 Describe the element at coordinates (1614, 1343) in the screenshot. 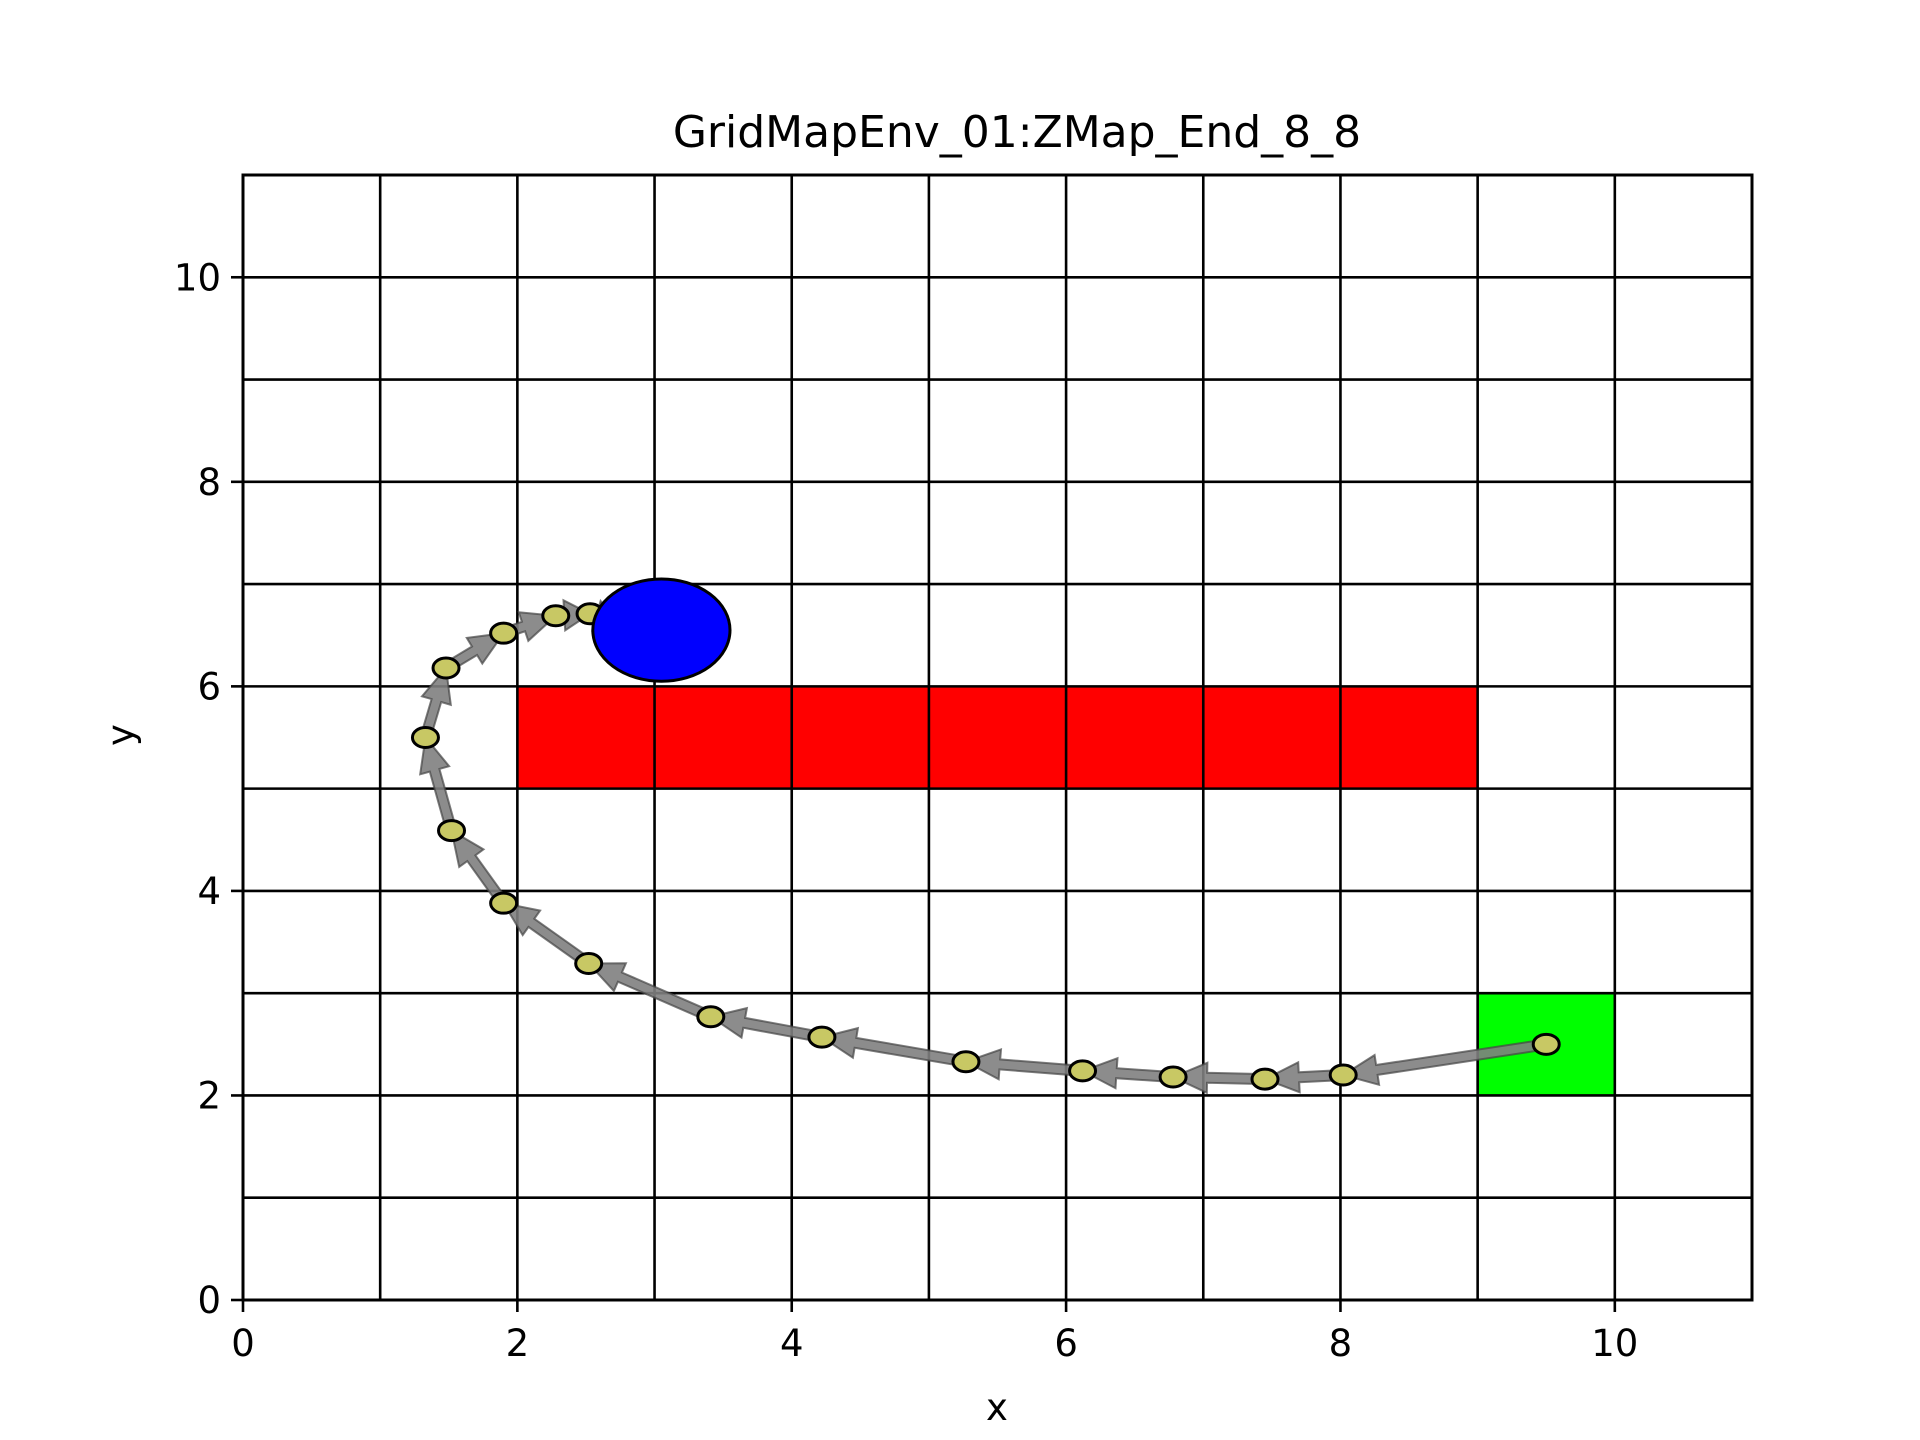

I see `x-tick-label: 10` at that location.